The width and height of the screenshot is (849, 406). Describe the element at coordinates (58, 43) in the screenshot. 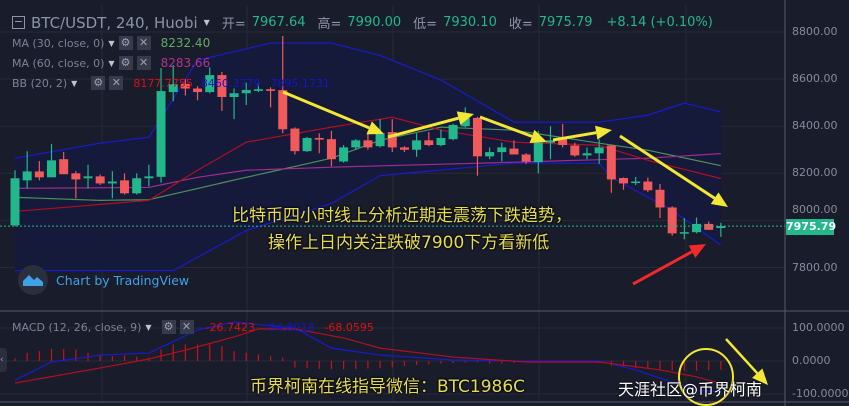

I see `ma30-label: MA (30, close, 0)` at that location.